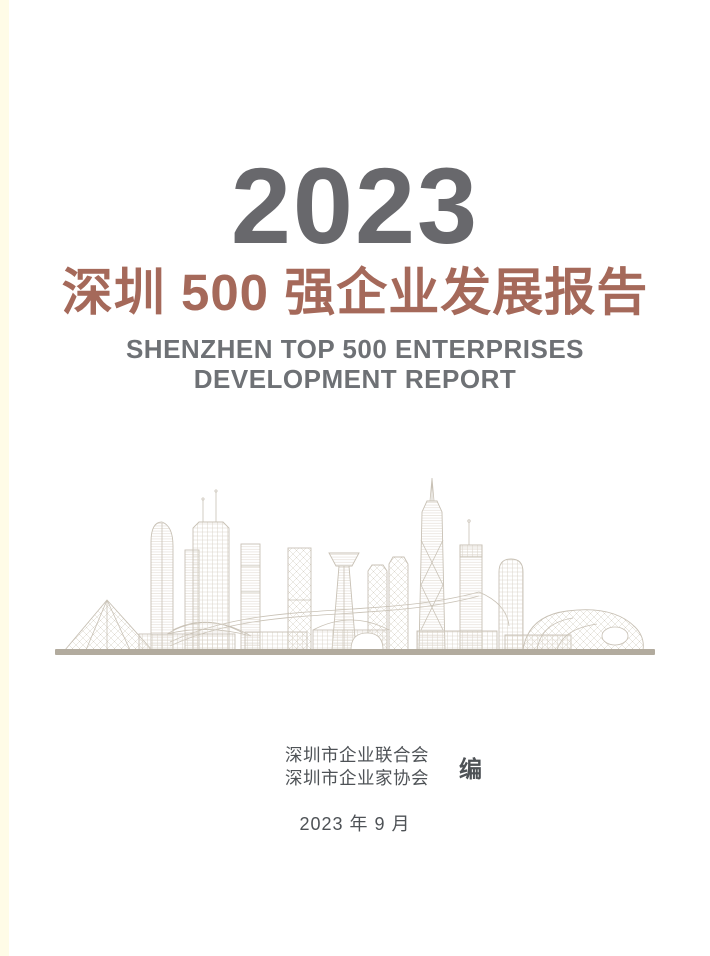 This screenshot has height=956, width=710. I want to click on slim-antenna-tower, so click(471, 585).